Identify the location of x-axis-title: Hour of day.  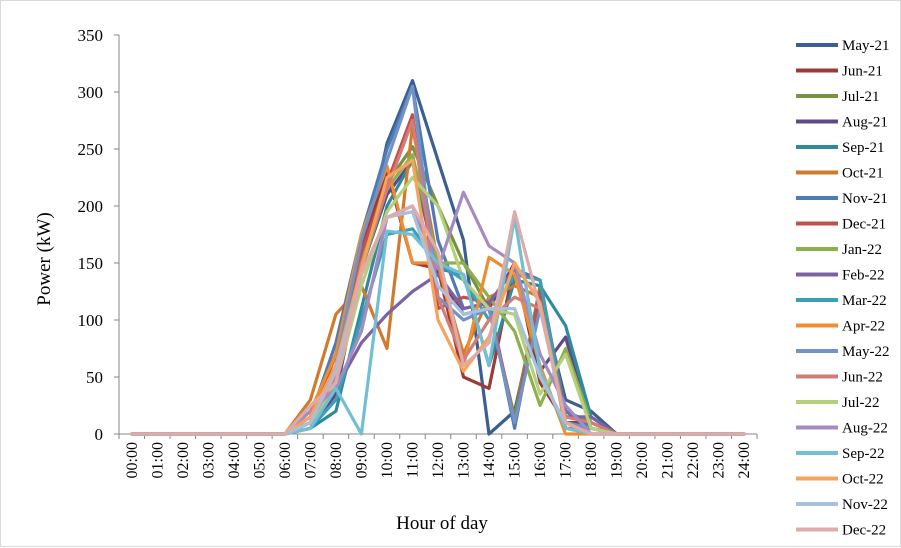
(442, 523).